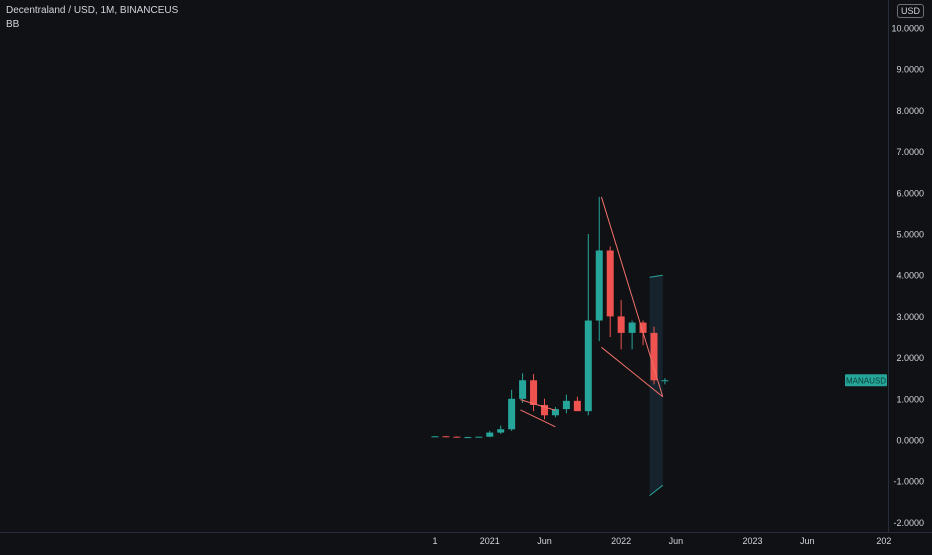 The height and width of the screenshot is (555, 932). What do you see at coordinates (910, 276) in the screenshot?
I see `y-tick-label: 4.0000` at bounding box center [910, 276].